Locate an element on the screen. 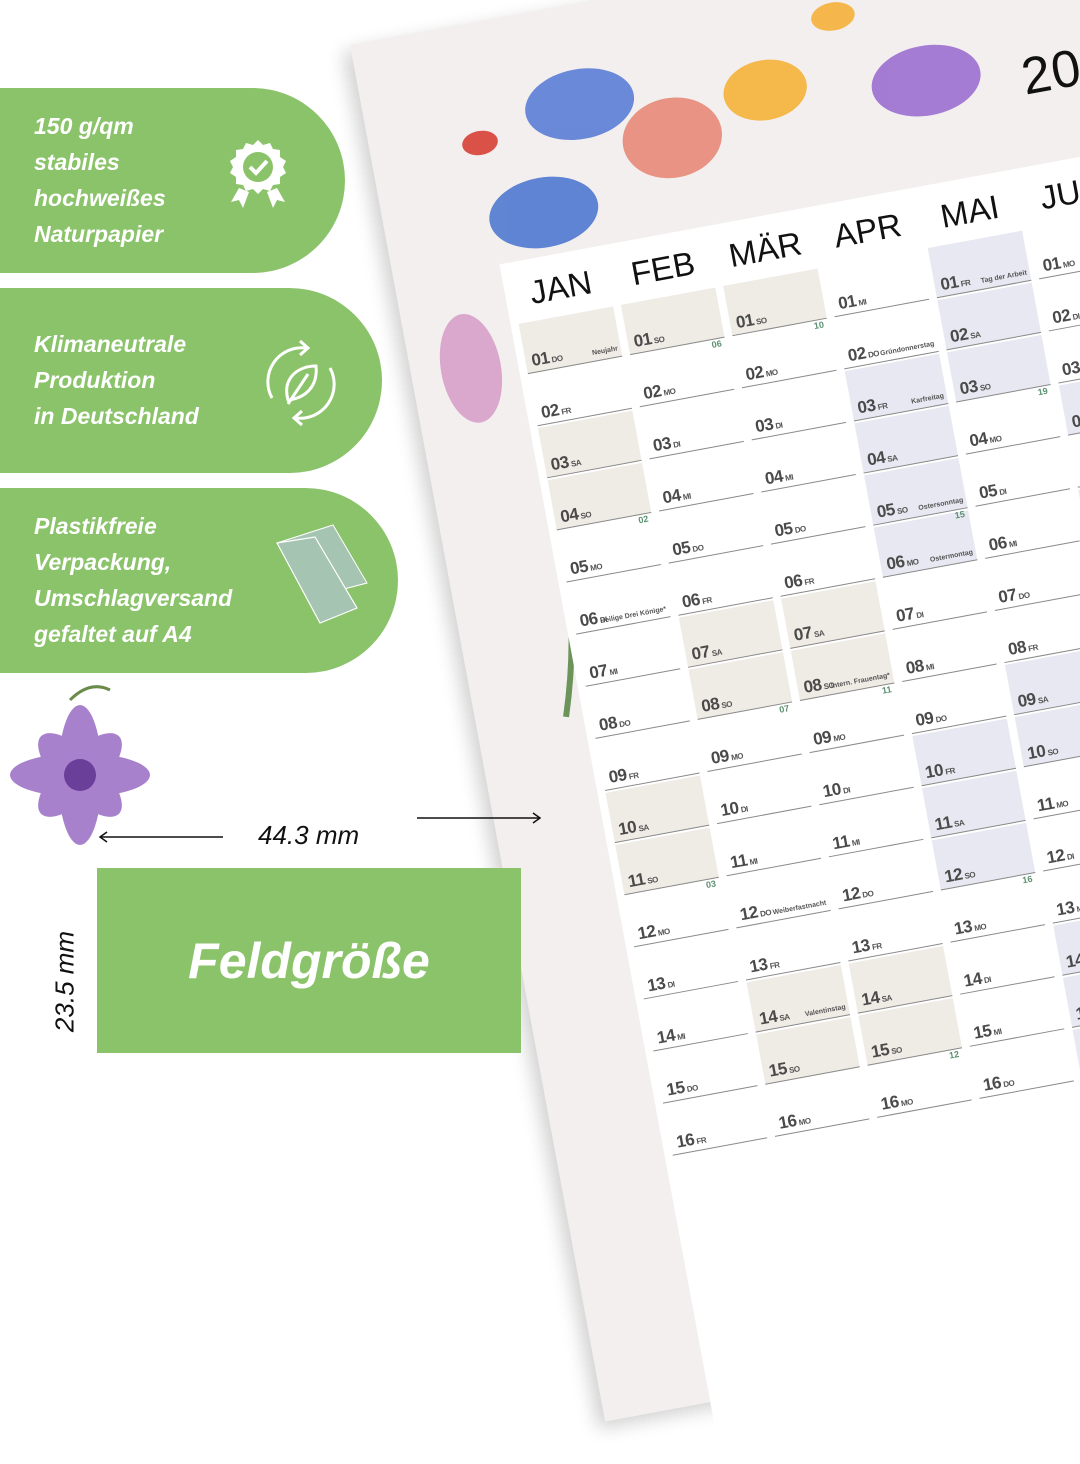 This screenshot has height=1464, width=1080. recycle-leaf-icon is located at coordinates (301, 383).